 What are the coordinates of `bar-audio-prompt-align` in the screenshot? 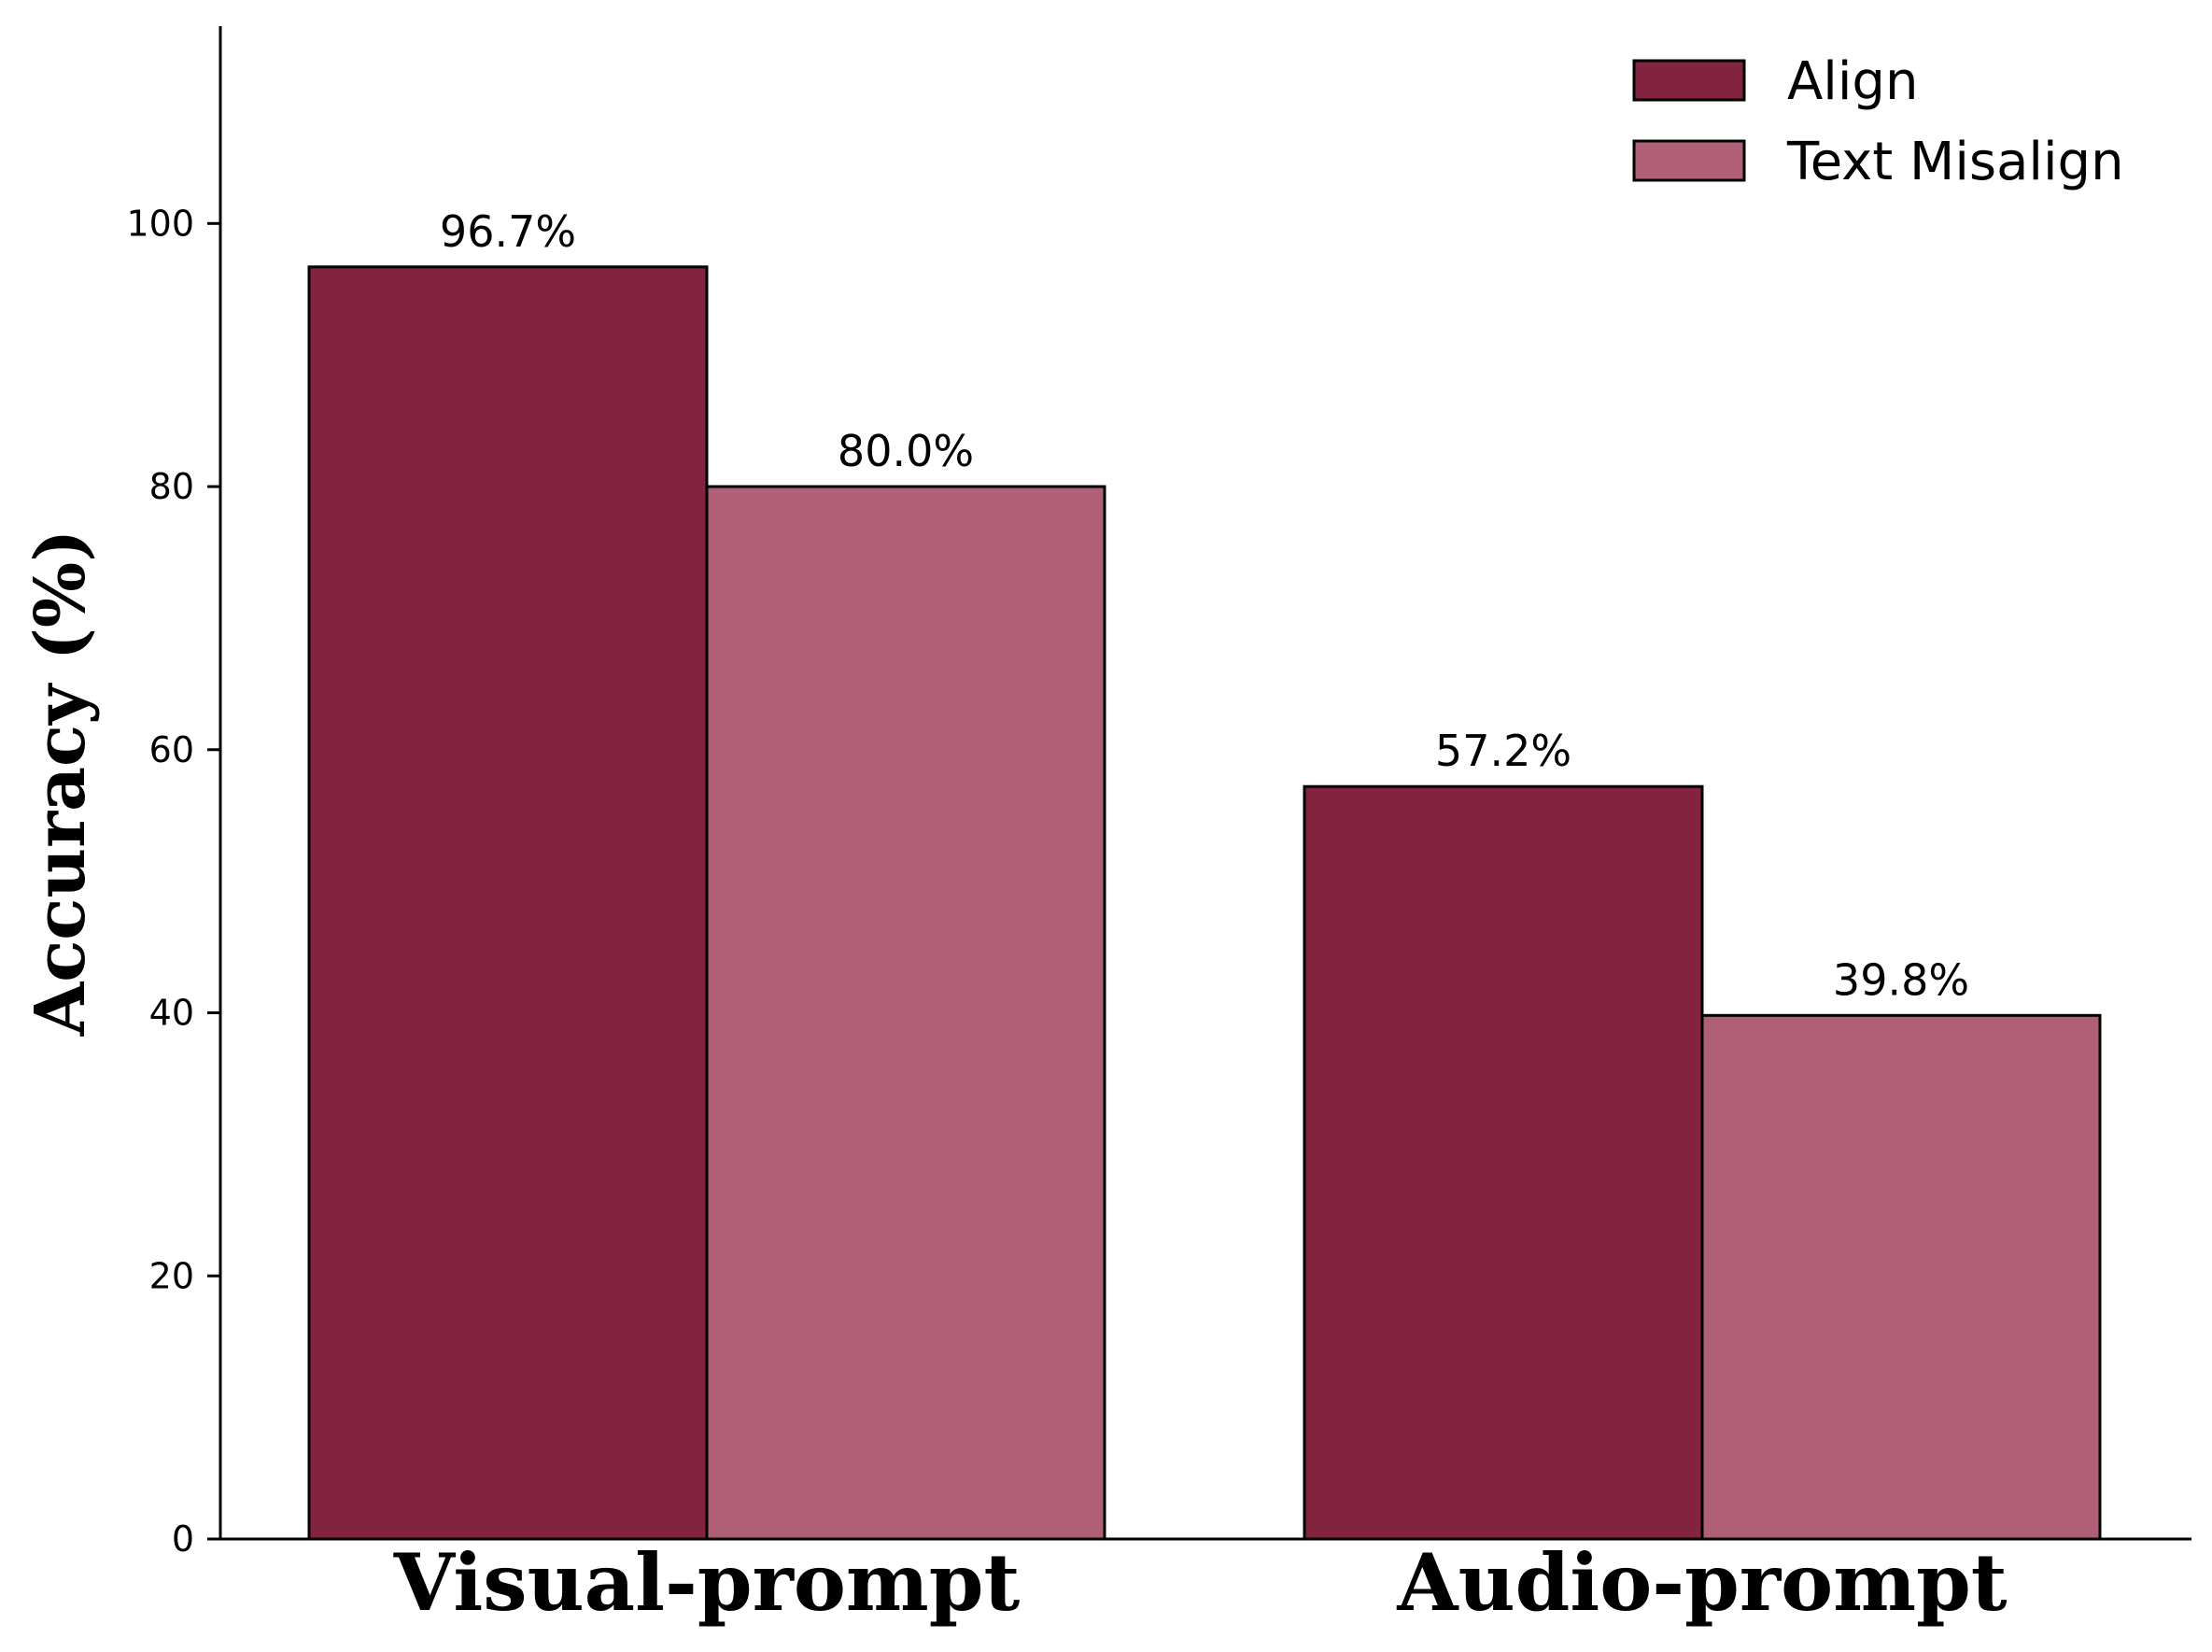 It's located at (1503, 1162).